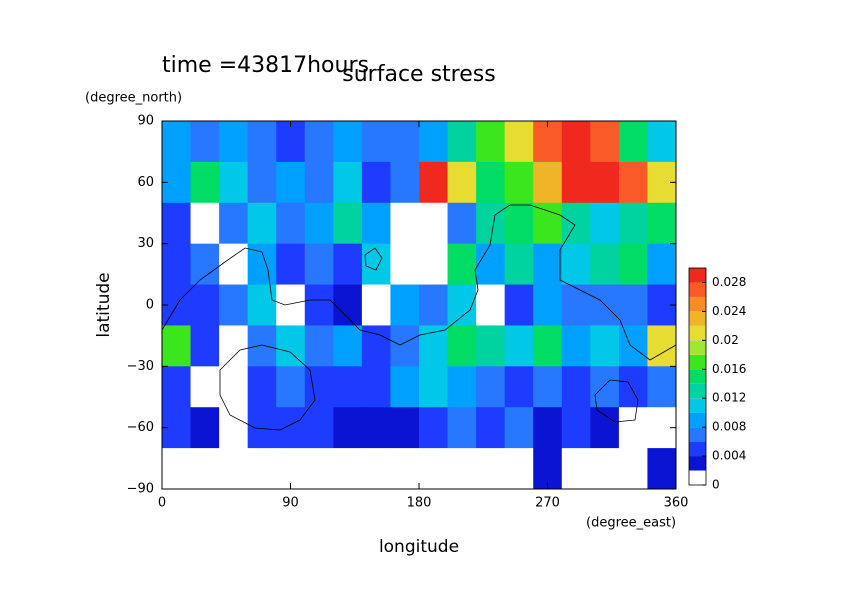  What do you see at coordinates (145, 121) in the screenshot?
I see `y-tick-label: 90` at bounding box center [145, 121].